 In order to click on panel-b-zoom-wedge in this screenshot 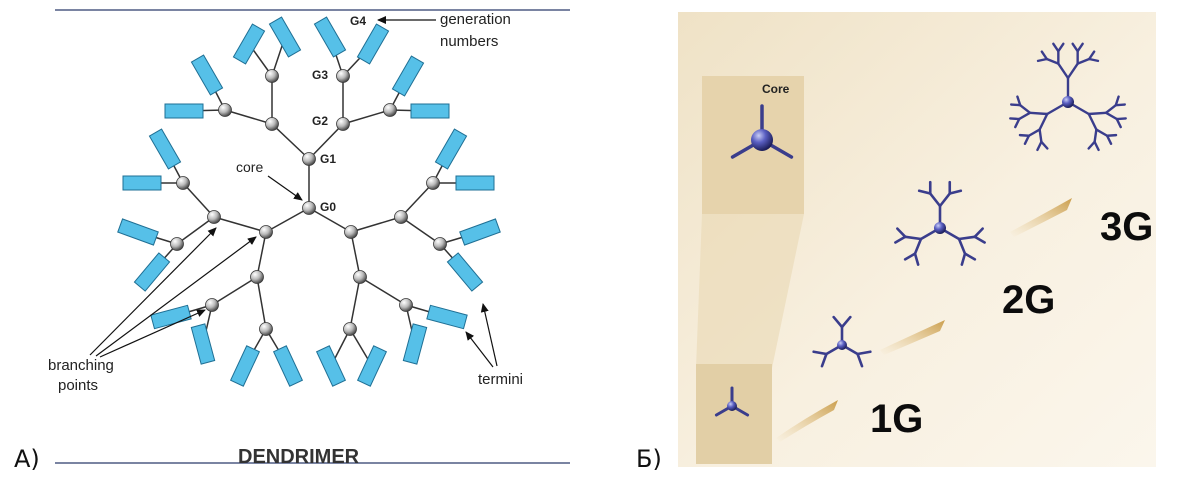, I will do `click(750, 291)`.